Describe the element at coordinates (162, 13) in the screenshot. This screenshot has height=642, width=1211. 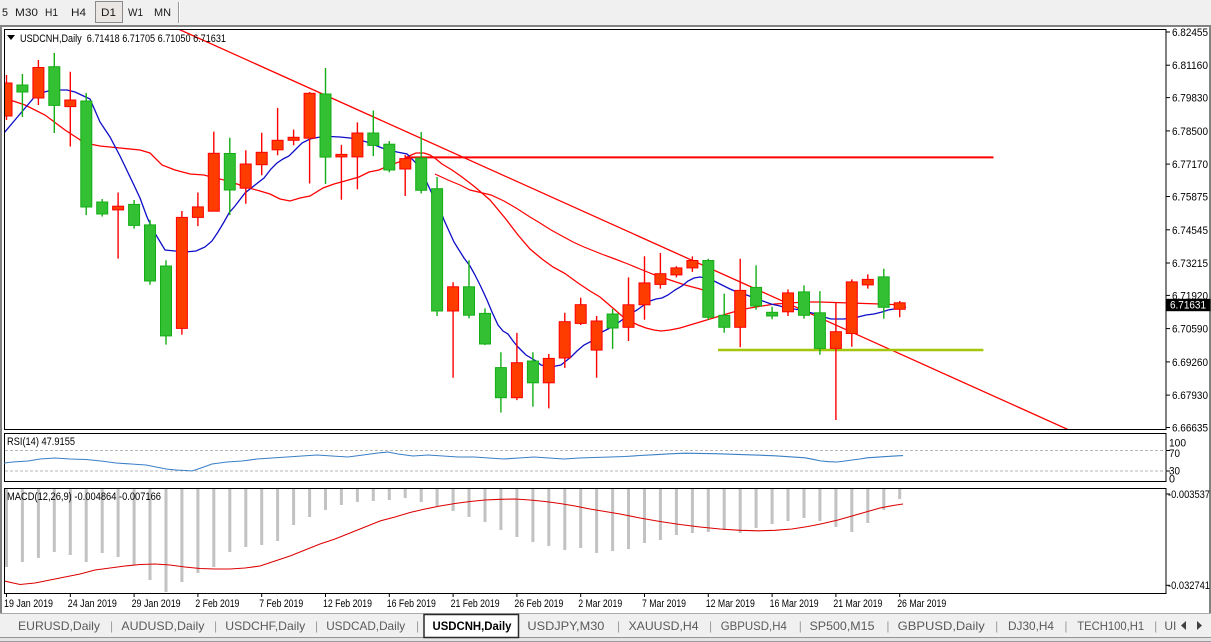
I see `svg-text: MN` at that location.